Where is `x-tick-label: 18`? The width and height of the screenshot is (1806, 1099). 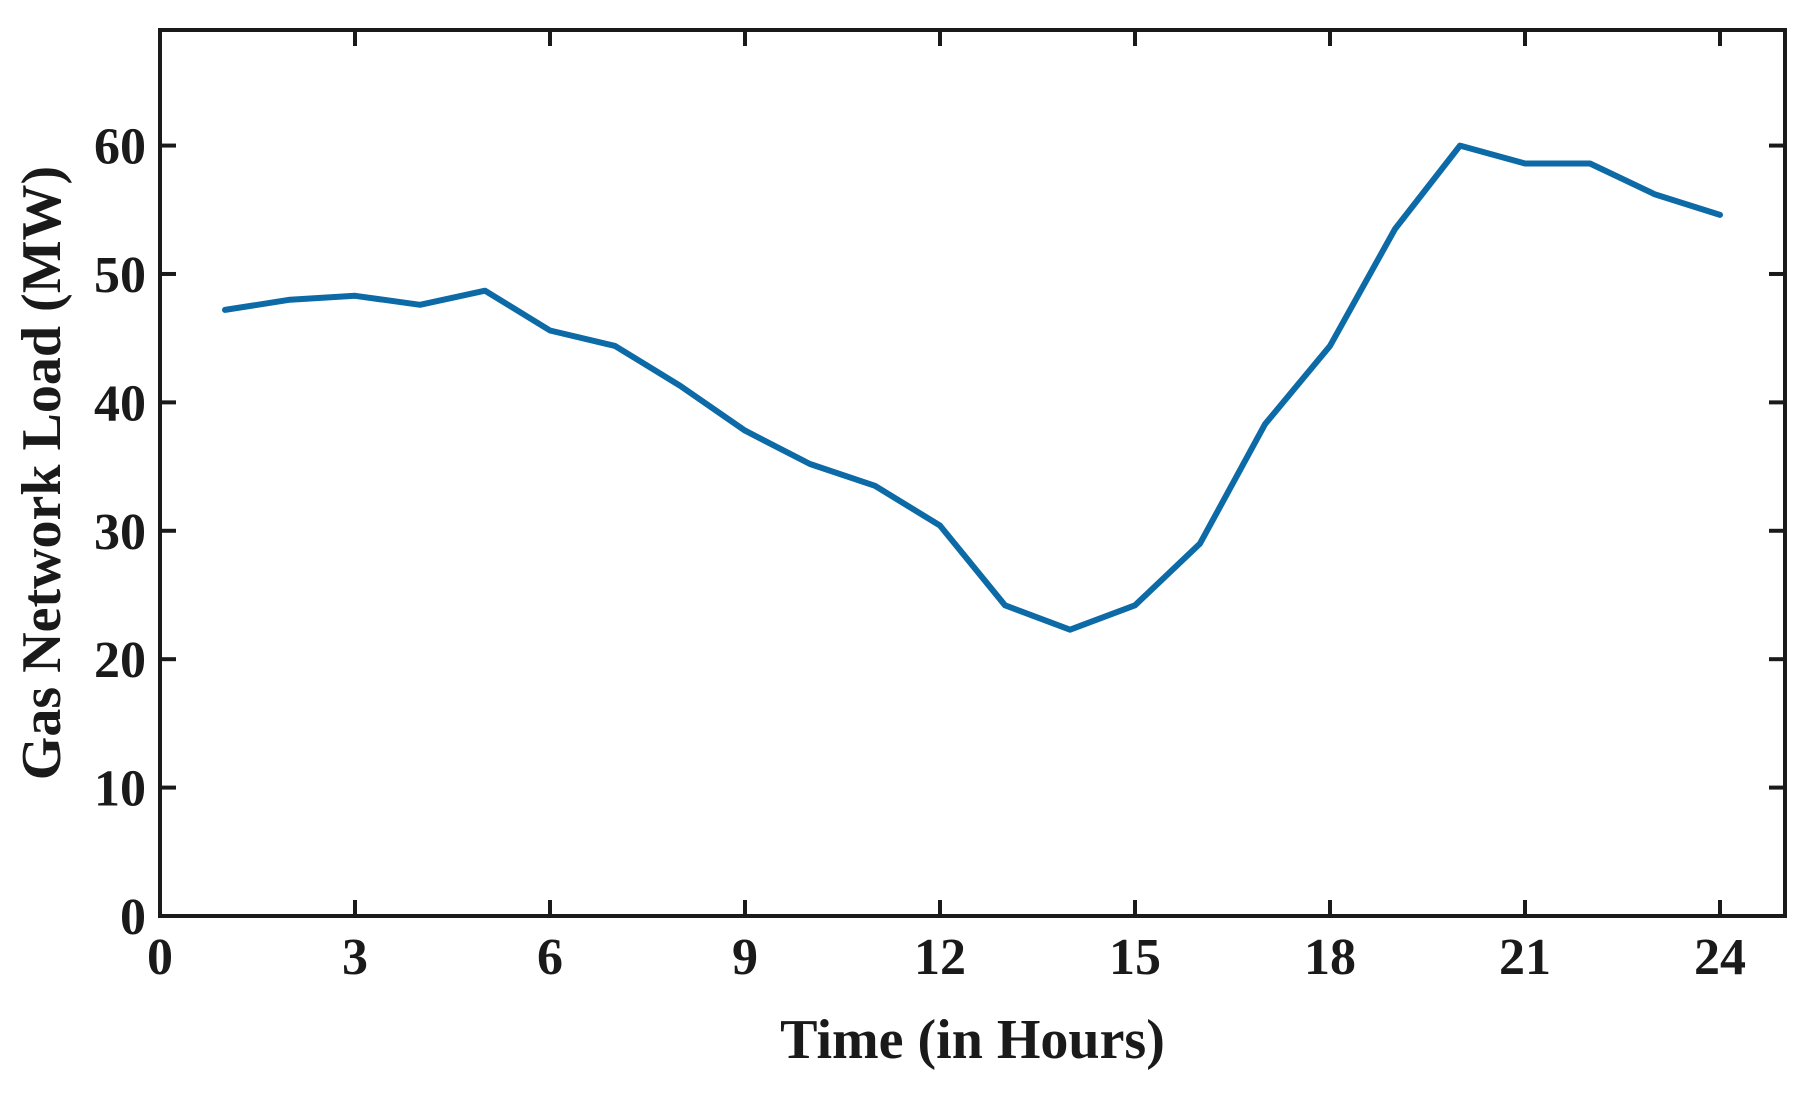
x-tick-label: 18 is located at coordinates (1330, 957).